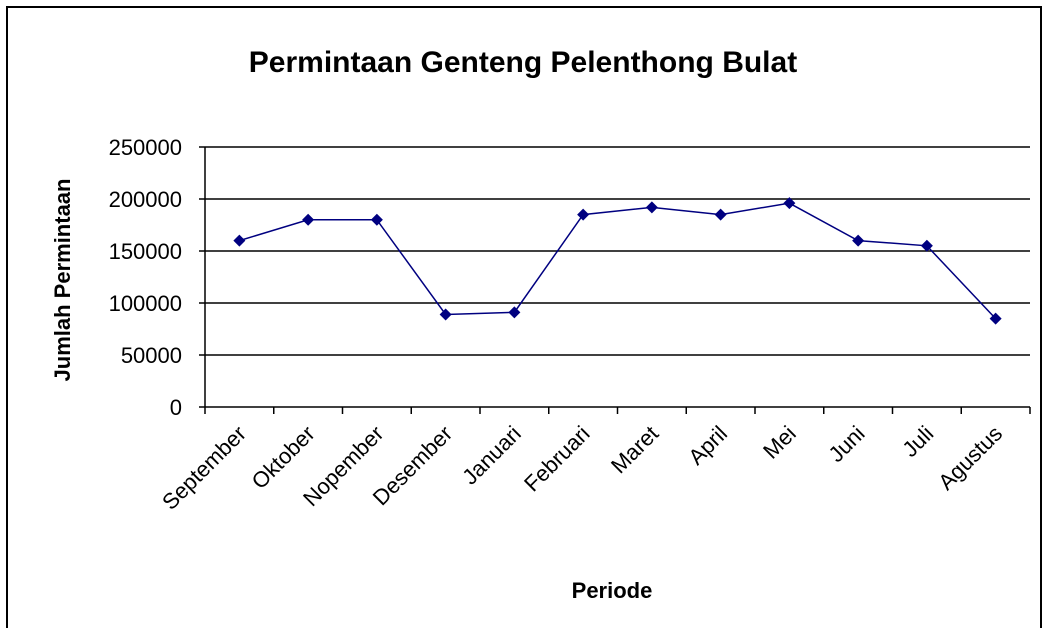 Image resolution: width=1048 pixels, height=628 pixels. What do you see at coordinates (491, 455) in the screenshot?
I see `x-tick-label: Januari` at bounding box center [491, 455].